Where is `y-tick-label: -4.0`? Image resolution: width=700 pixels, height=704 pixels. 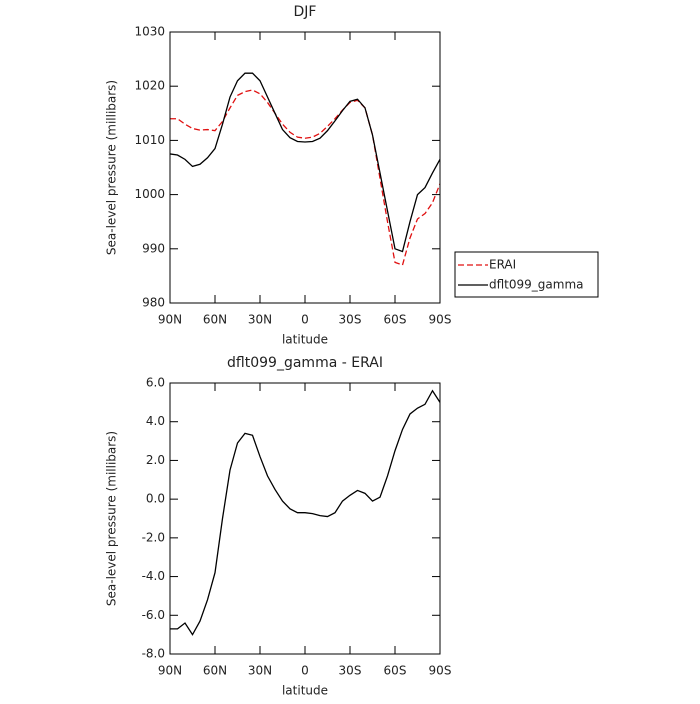 y-tick-label: -4.0 is located at coordinates (153, 576).